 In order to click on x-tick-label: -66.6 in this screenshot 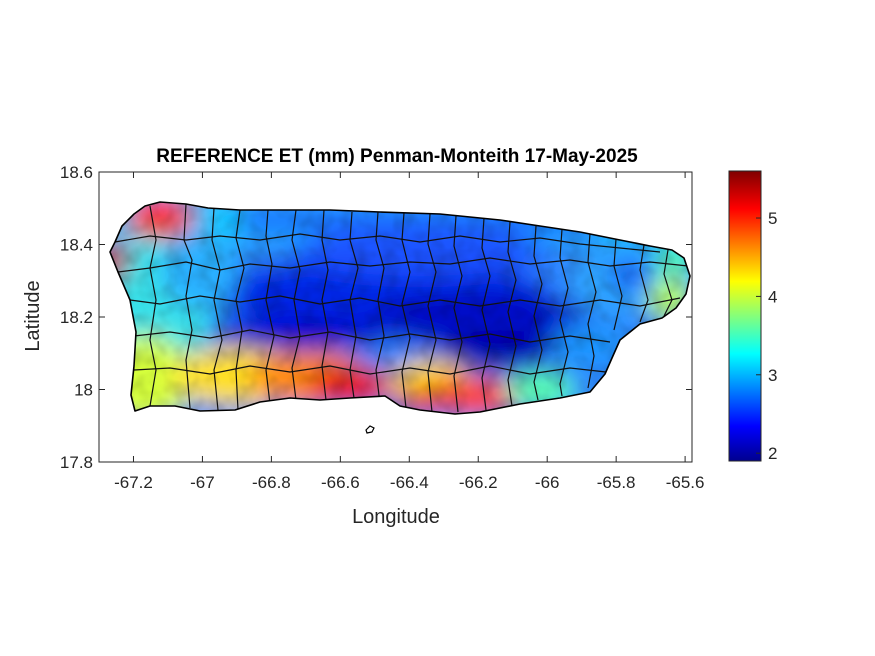, I will do `click(340, 482)`.